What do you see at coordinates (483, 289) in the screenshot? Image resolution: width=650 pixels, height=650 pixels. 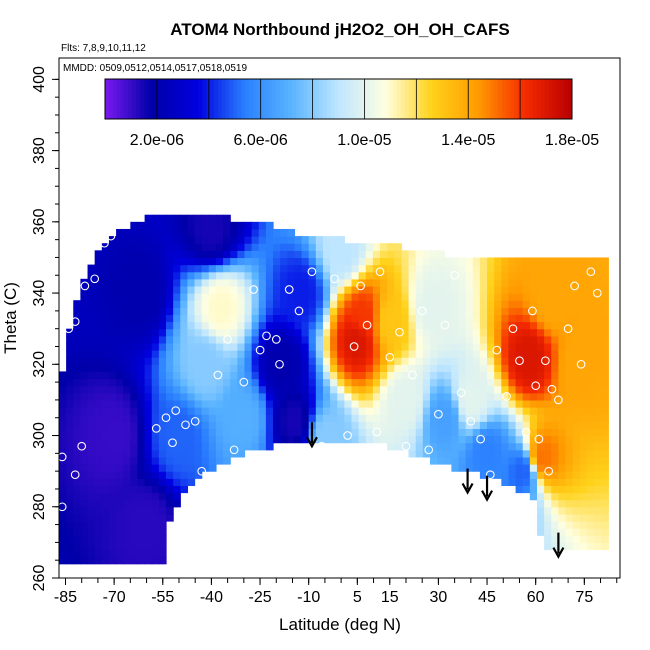 I see `field-cell-2054` at bounding box center [483, 289].